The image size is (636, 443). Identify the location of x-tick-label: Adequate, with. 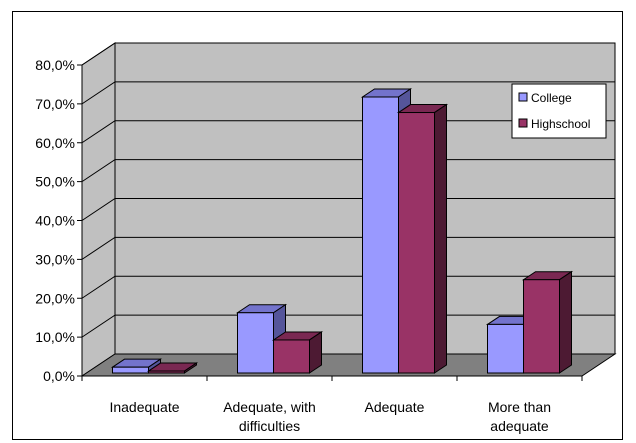
(269, 407).